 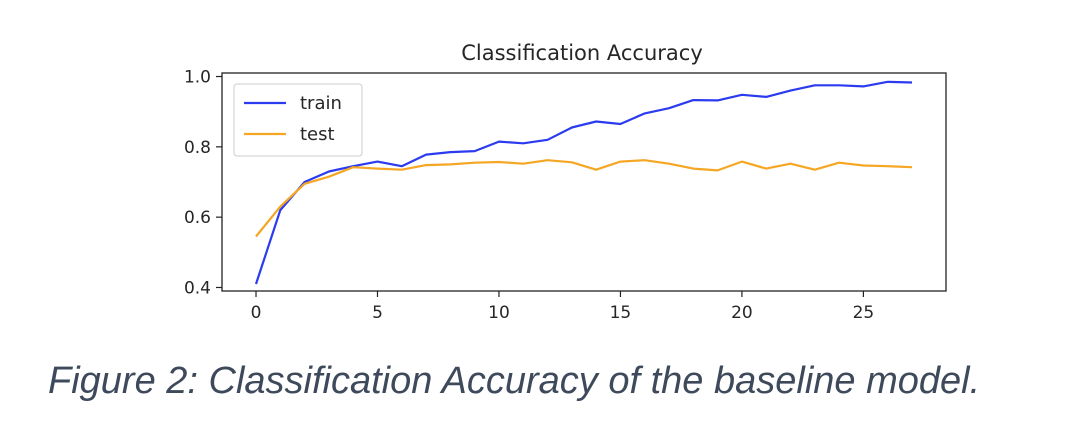 What do you see at coordinates (317, 134) in the screenshot?
I see `legend-label-test: test` at bounding box center [317, 134].